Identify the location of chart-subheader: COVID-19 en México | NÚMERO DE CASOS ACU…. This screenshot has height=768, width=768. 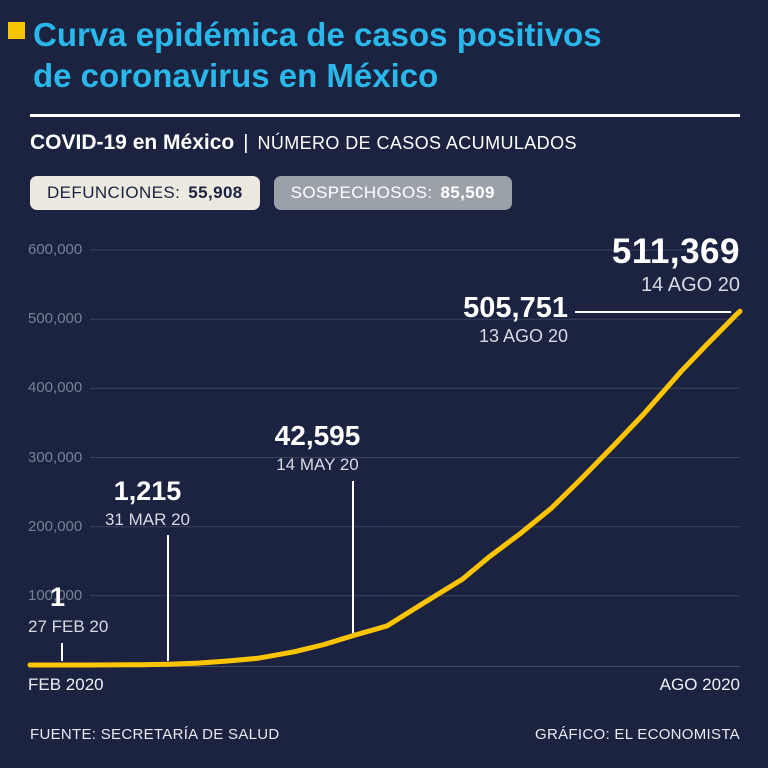
(303, 143).